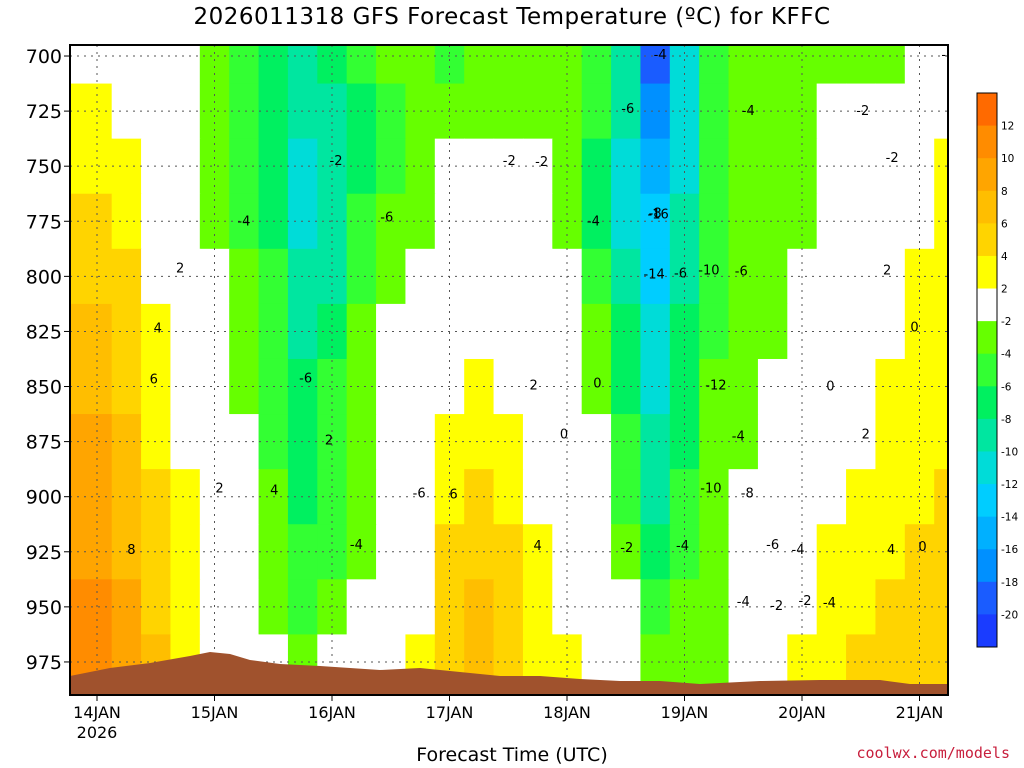  Describe the element at coordinates (44, 222) in the screenshot. I see `y-tick-label: 775` at that location.